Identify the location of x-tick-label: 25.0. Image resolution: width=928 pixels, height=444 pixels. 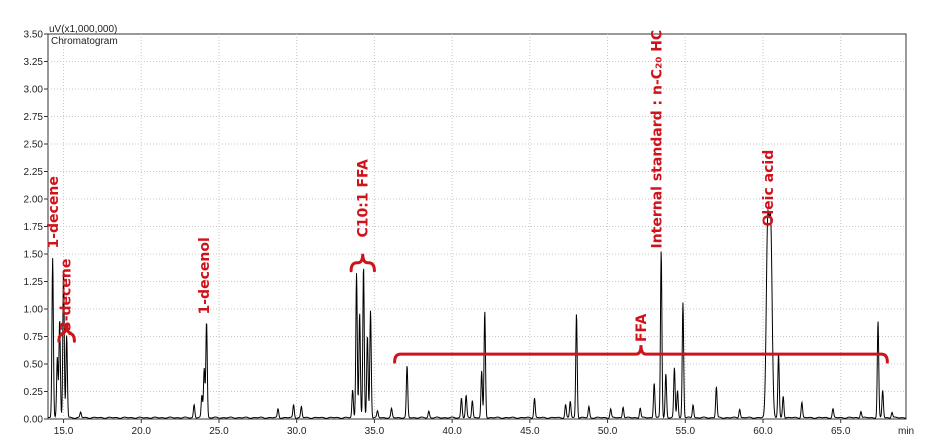
(219, 431).